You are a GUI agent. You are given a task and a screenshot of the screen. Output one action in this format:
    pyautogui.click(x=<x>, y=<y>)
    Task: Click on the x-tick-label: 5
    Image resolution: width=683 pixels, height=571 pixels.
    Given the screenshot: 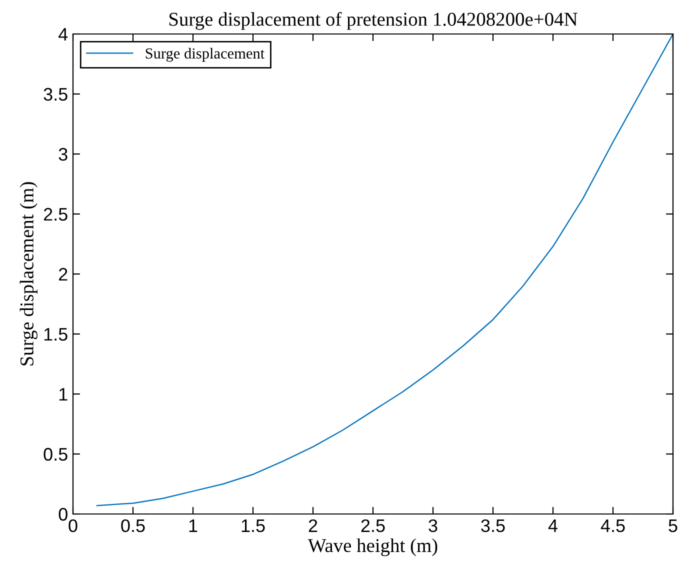 What is the action you would take?
    pyautogui.click(x=673, y=526)
    